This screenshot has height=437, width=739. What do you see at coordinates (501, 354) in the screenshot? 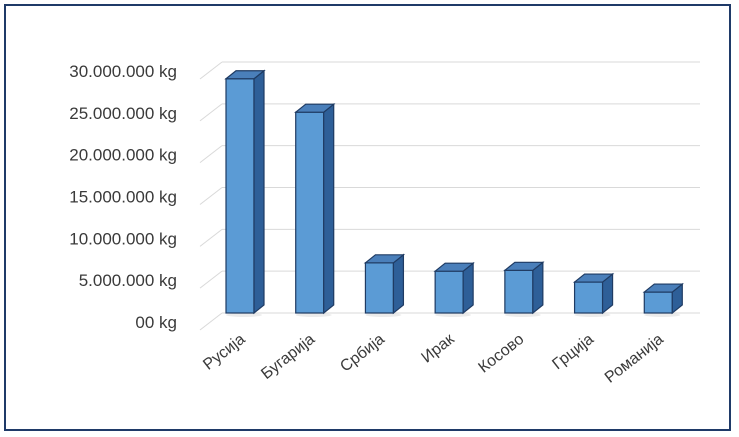
I see `x-tick-label: Косово` at bounding box center [501, 354].